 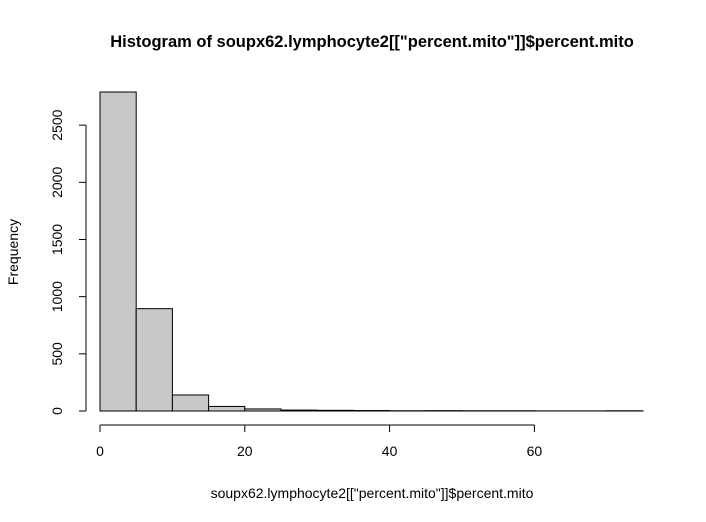 I want to click on x-tick-label: 60, so click(x=535, y=451).